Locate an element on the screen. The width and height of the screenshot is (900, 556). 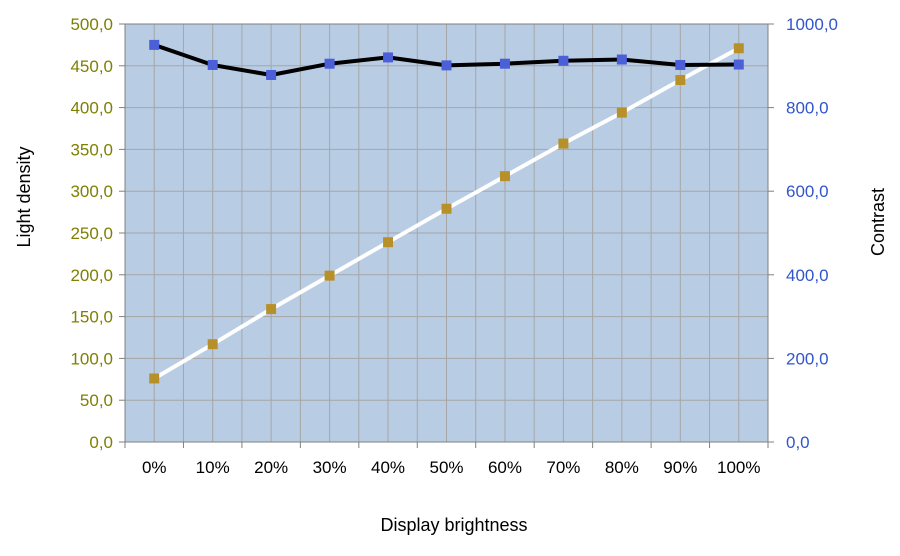
left-tick-label: 0,0 is located at coordinates (101, 442).